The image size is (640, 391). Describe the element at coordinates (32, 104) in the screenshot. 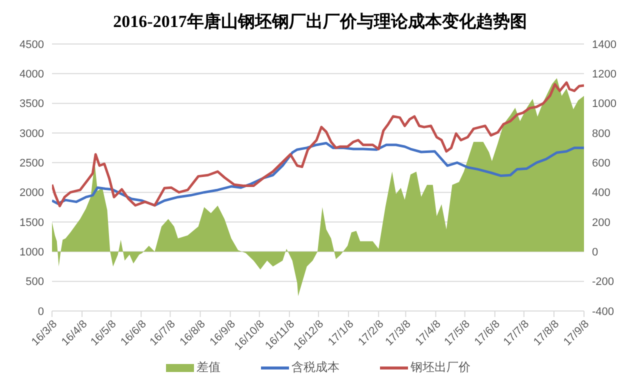

I see `y-tick-label: 3500` at that location.